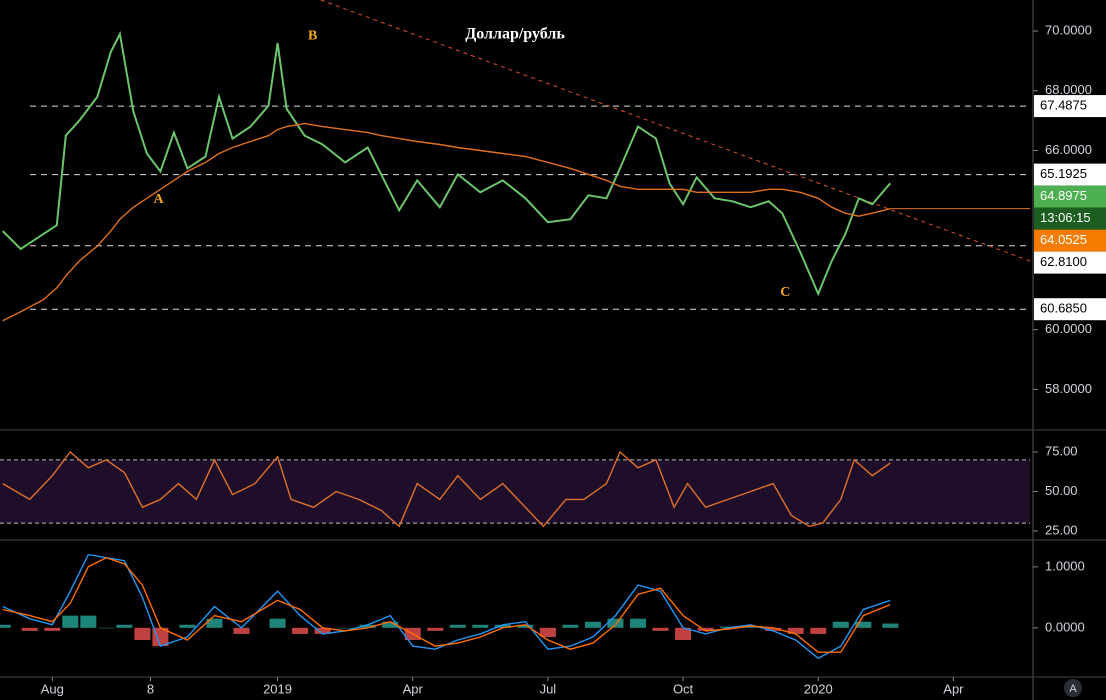 The image size is (1106, 700). What do you see at coordinates (785, 292) in the screenshot?
I see `annotation: C` at bounding box center [785, 292].